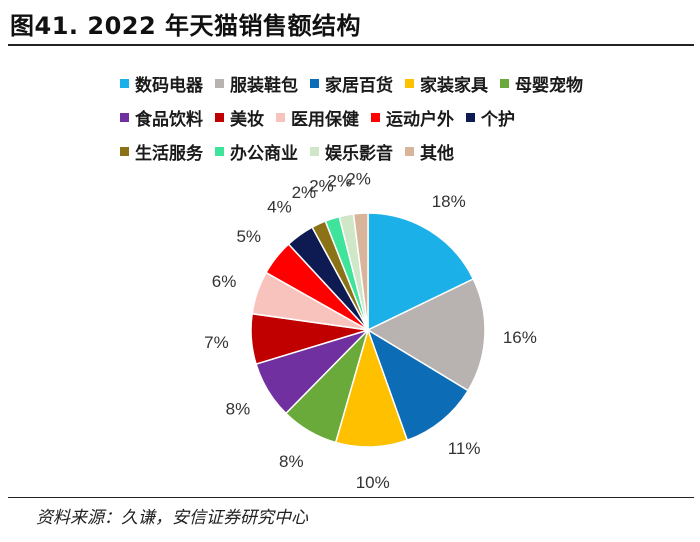  Describe the element at coordinates (279, 206) in the screenshot. I see `slice-value-label: 4%` at that location.